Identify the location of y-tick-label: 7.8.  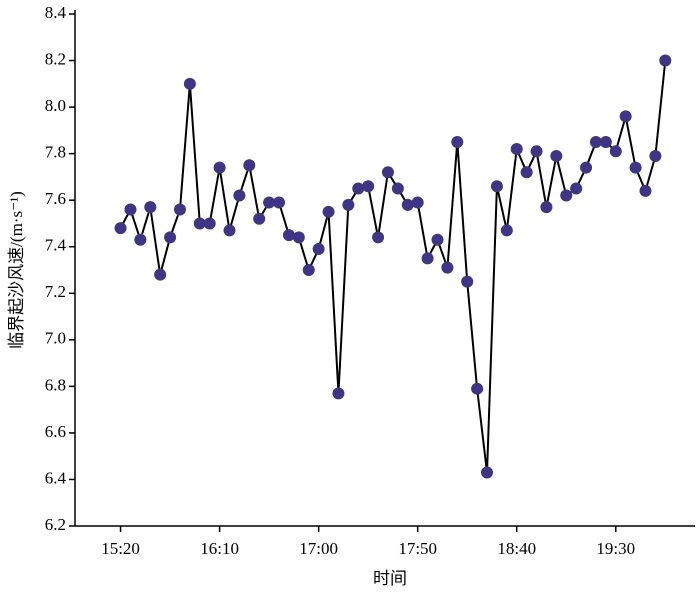
(55, 152).